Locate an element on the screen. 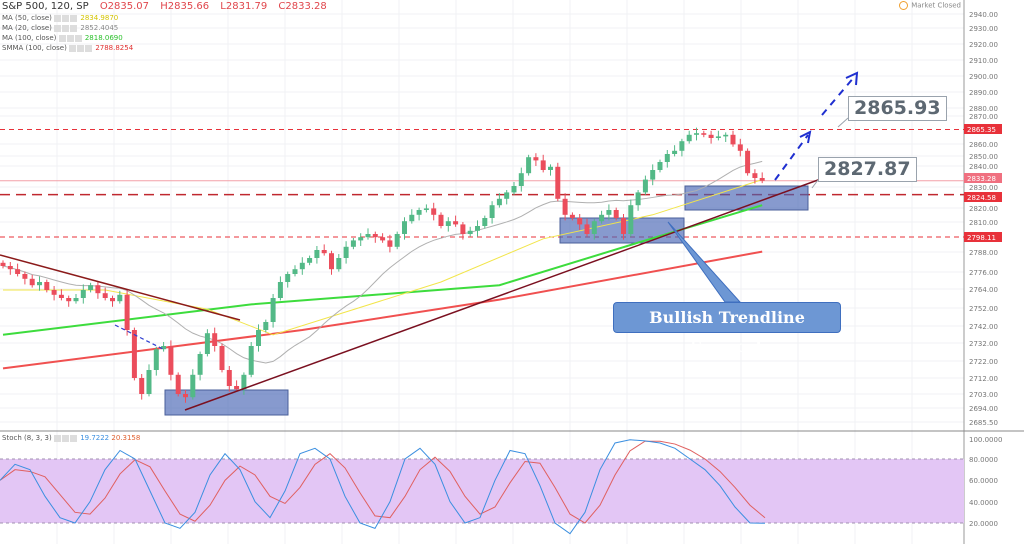 The image size is (1024, 544). price-axis-label: 2788.00 is located at coordinates (983, 253).